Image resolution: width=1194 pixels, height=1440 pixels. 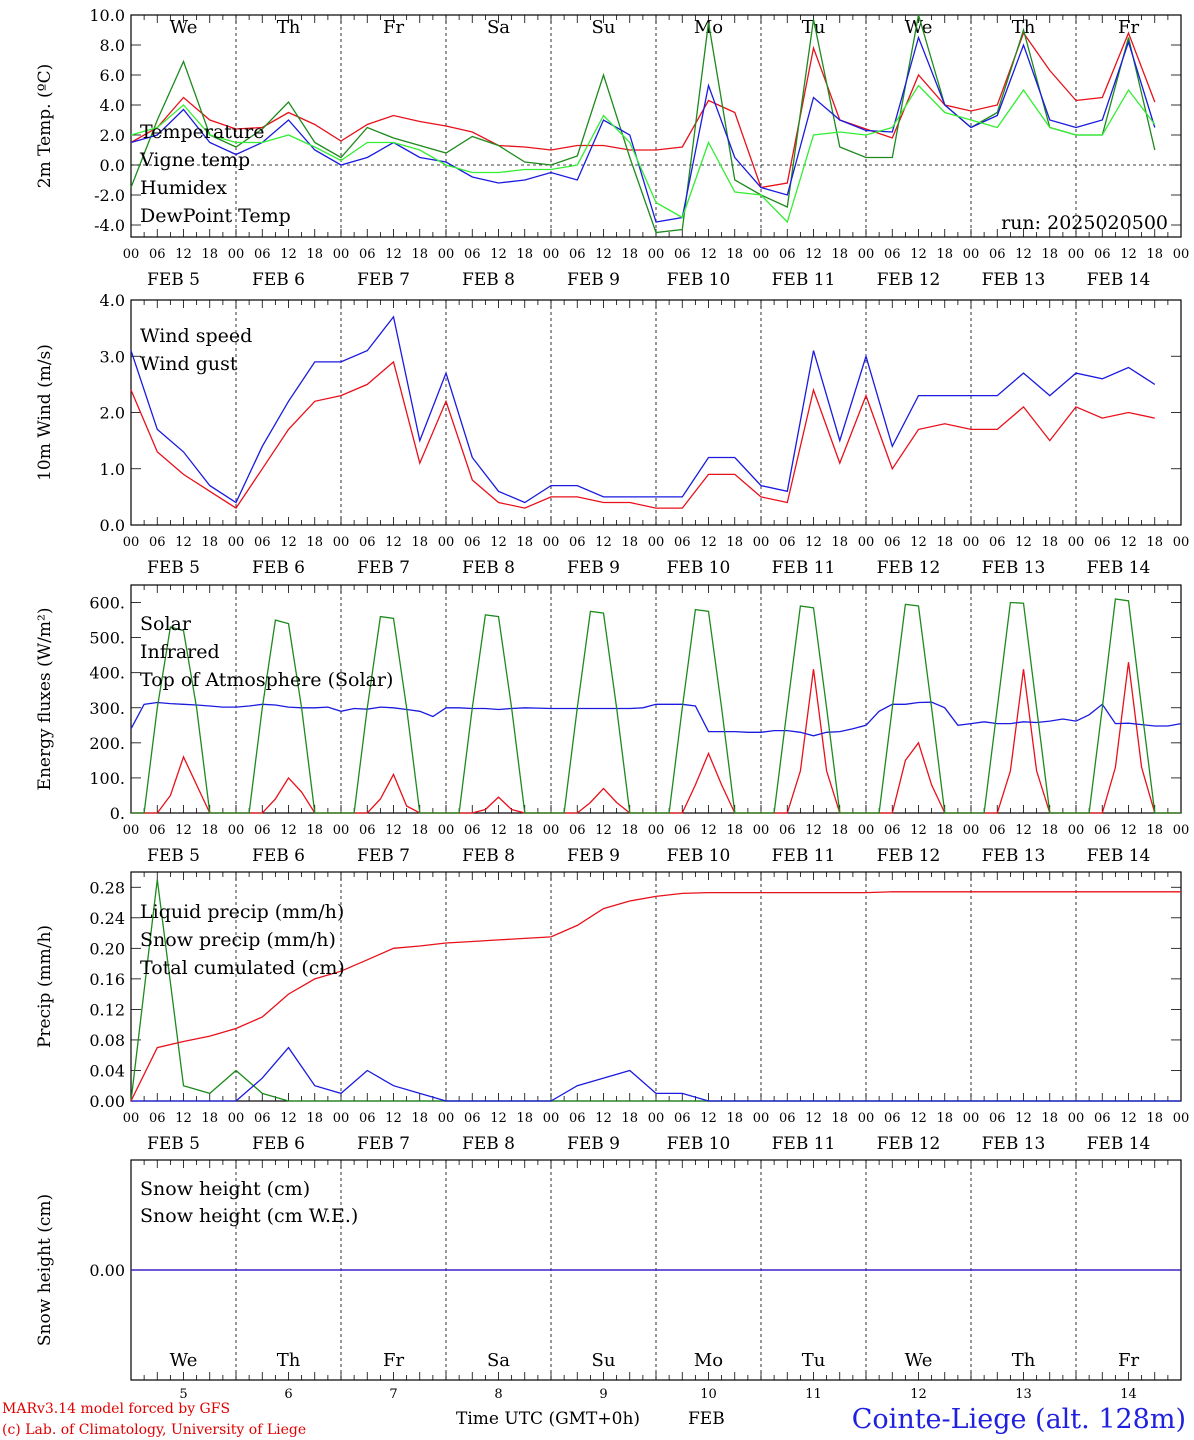 What do you see at coordinates (45, 986) in the screenshot?
I see `y-axis-label: Precip (mm/h)` at bounding box center [45, 986].